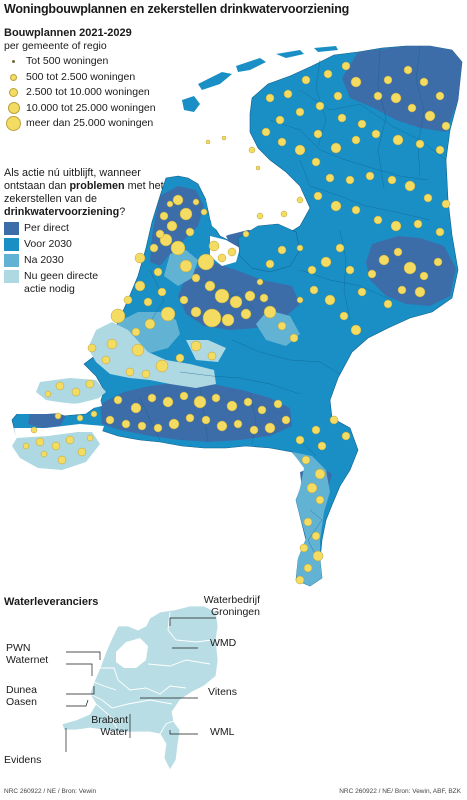 The width and height of the screenshot is (467, 800). I want to click on region-geen-actie, so click(152, 355).